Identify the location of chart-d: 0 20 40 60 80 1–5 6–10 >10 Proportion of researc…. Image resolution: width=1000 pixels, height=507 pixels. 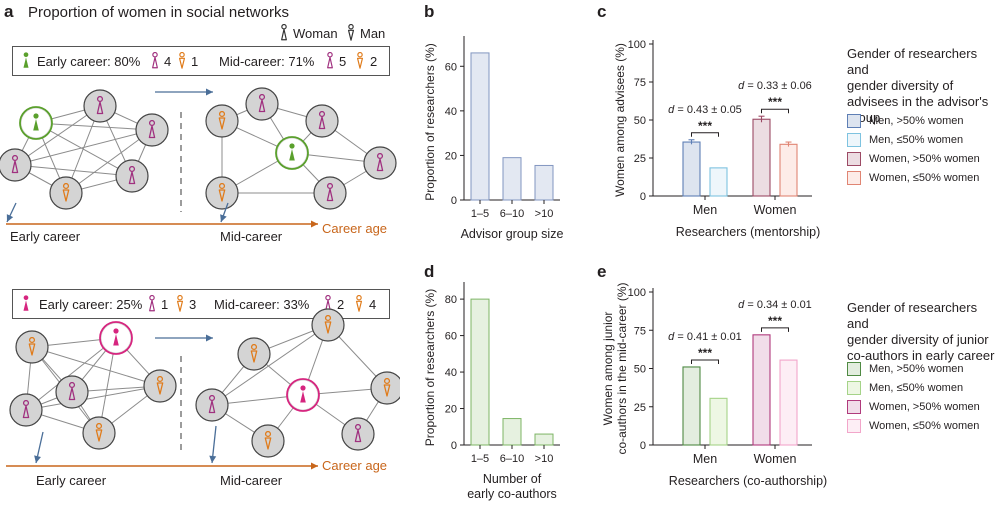
(491, 391).